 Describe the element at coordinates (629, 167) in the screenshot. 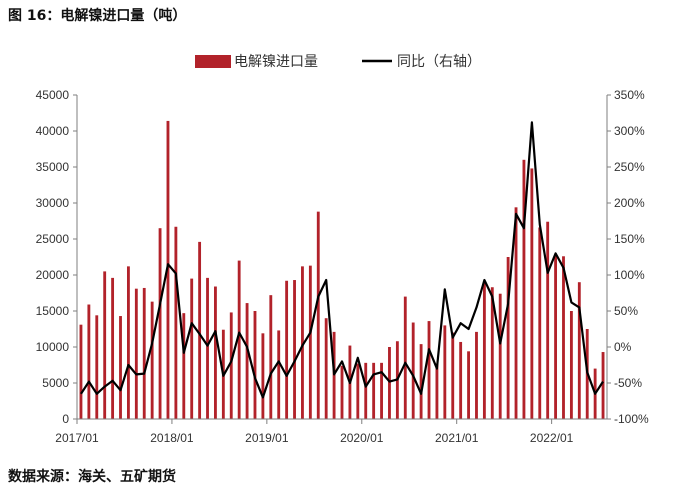

I see `right-tick-label: 250%` at that location.